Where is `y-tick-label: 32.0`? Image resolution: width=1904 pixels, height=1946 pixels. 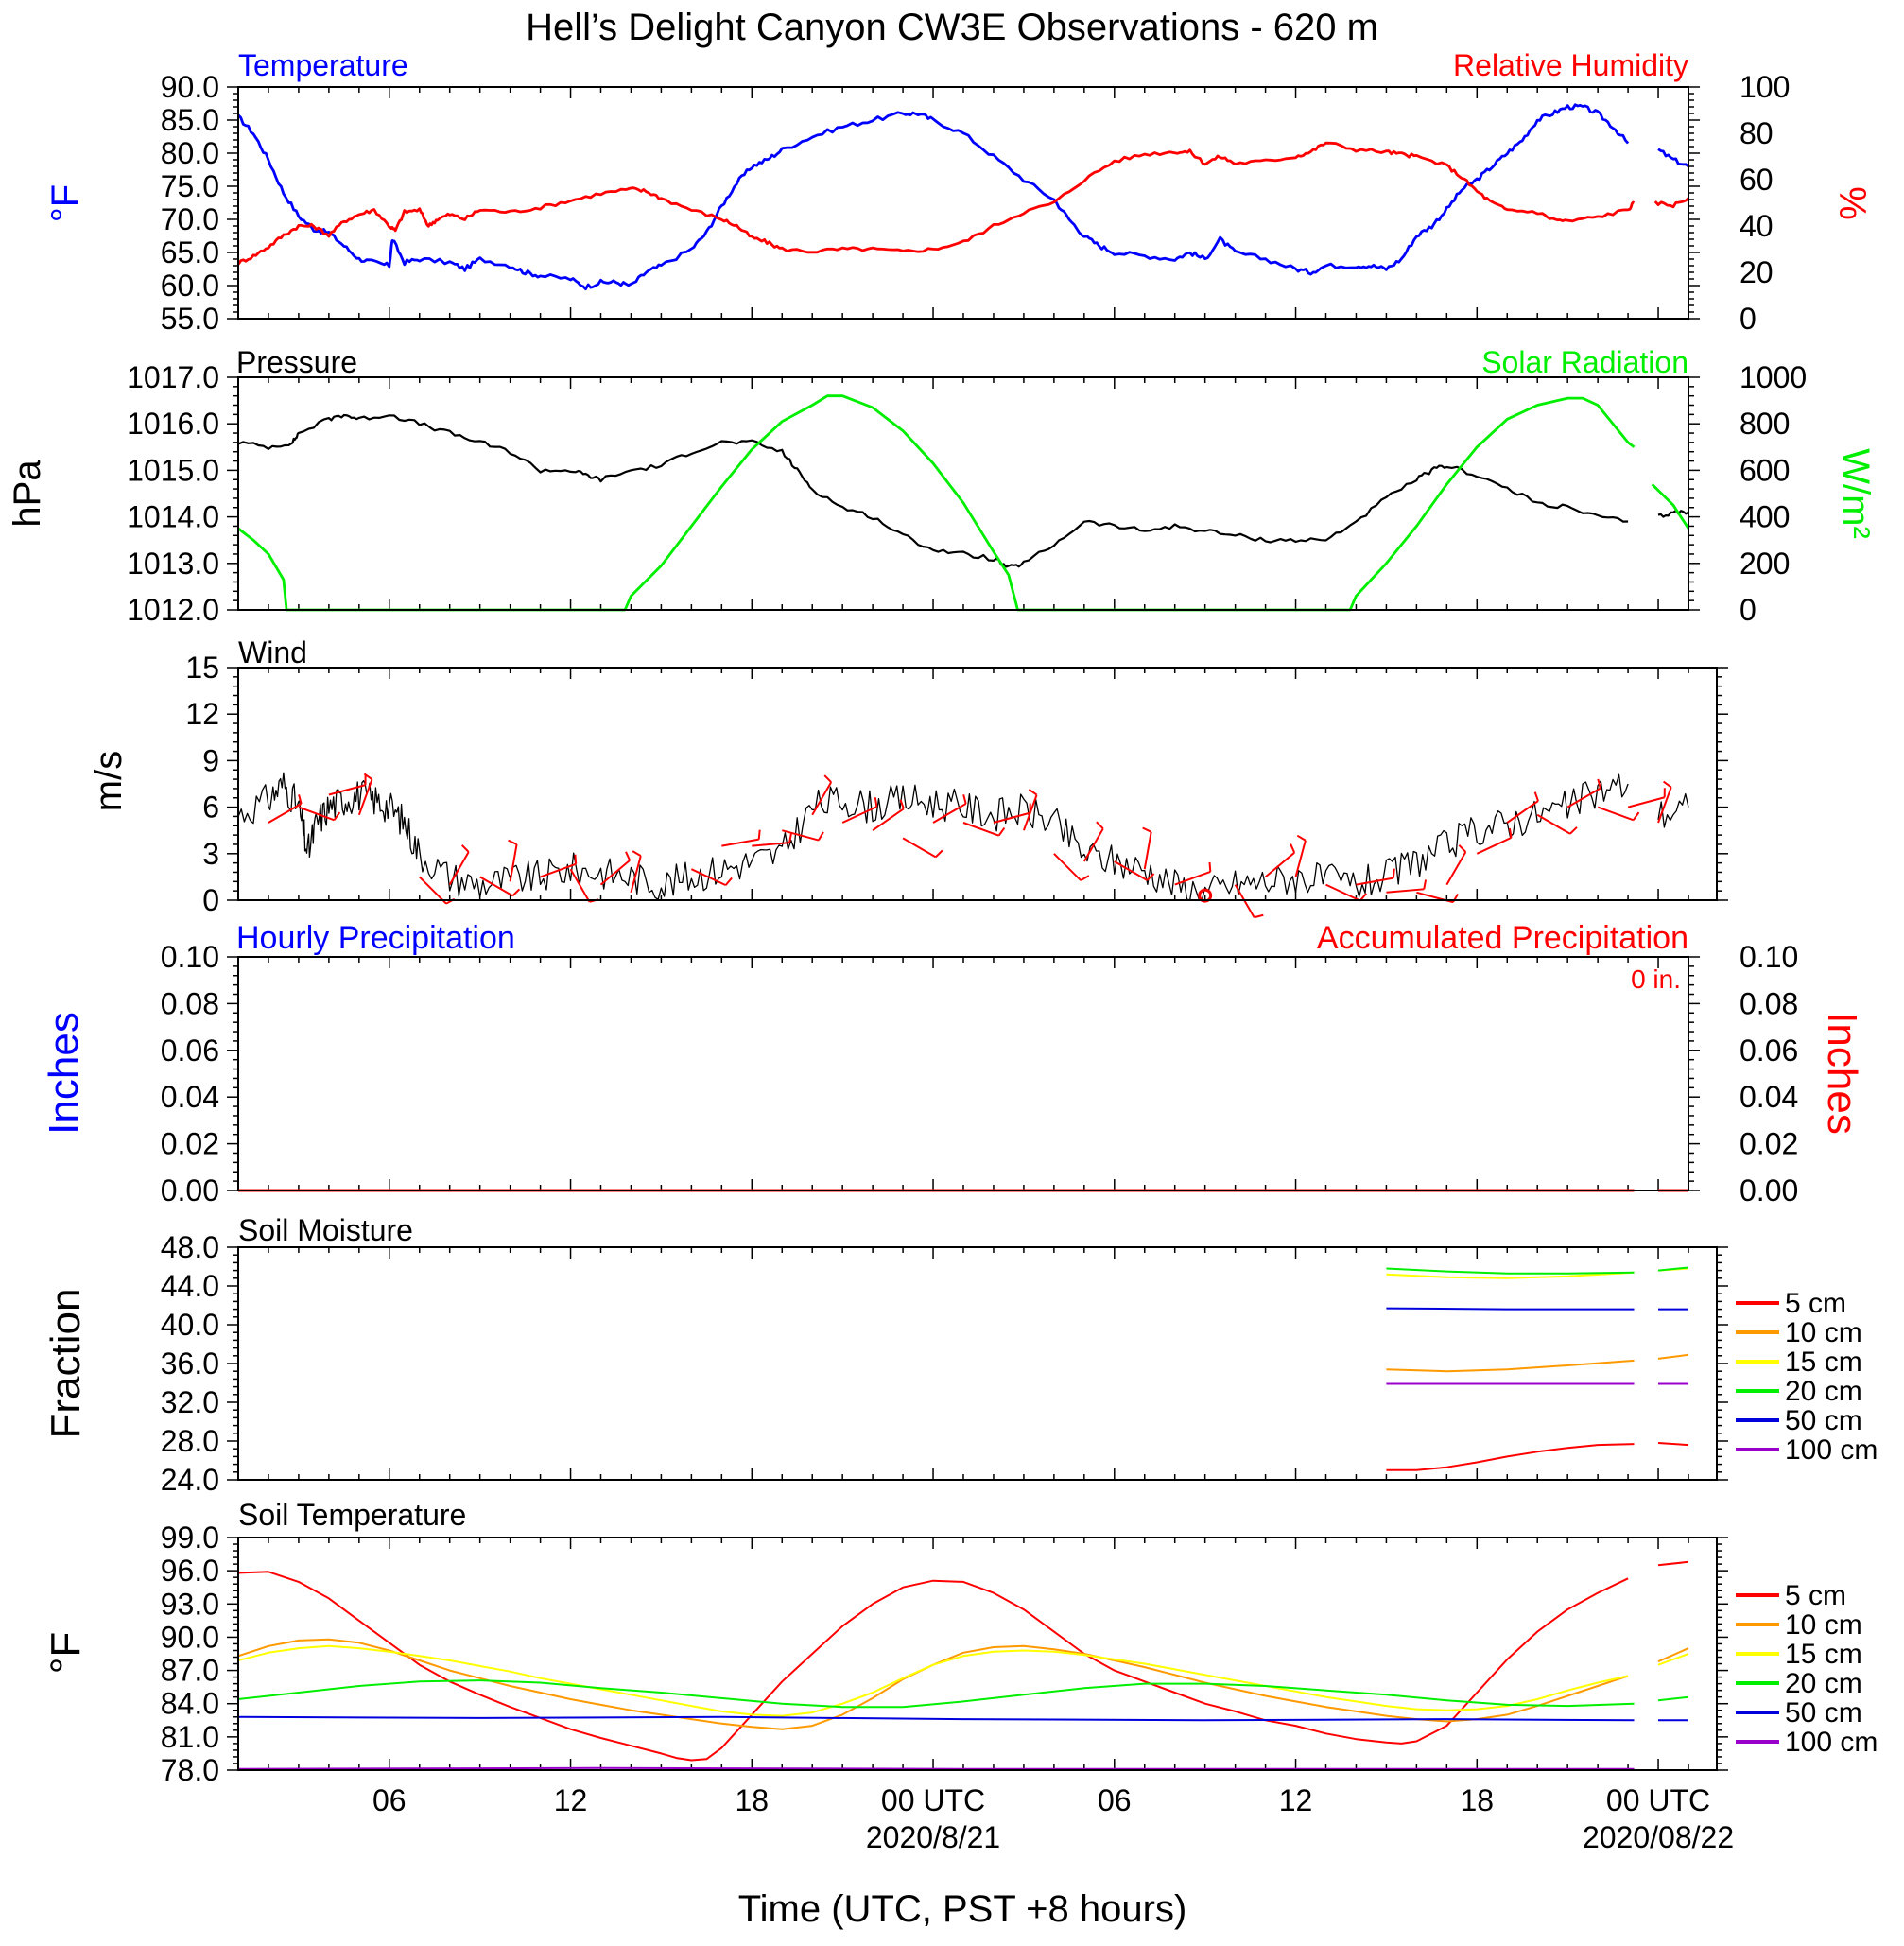
y-tick-label: 32.0 is located at coordinates (190, 1402).